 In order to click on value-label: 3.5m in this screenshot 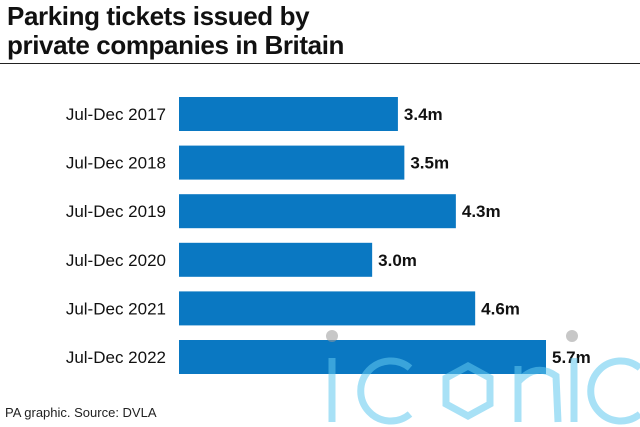, I will do `click(429, 163)`.